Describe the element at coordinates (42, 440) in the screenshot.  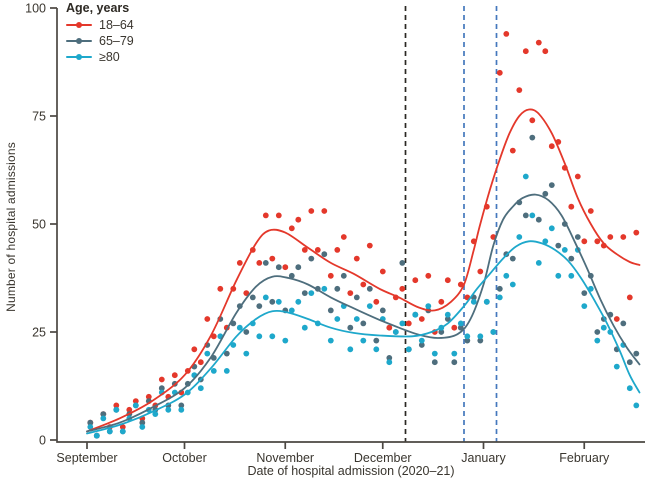
I see `y-tick-label: 0` at that location.